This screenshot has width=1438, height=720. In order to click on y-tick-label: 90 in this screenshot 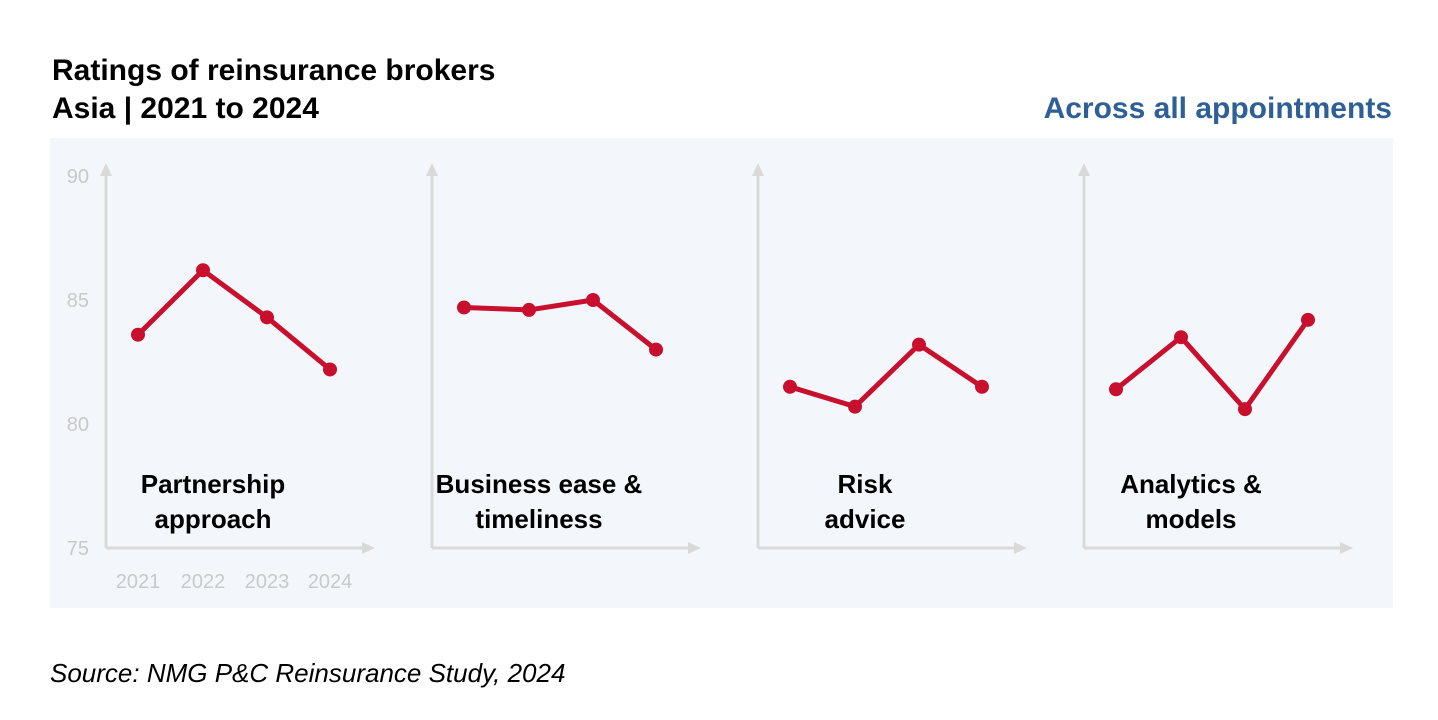, I will do `click(78, 177)`.